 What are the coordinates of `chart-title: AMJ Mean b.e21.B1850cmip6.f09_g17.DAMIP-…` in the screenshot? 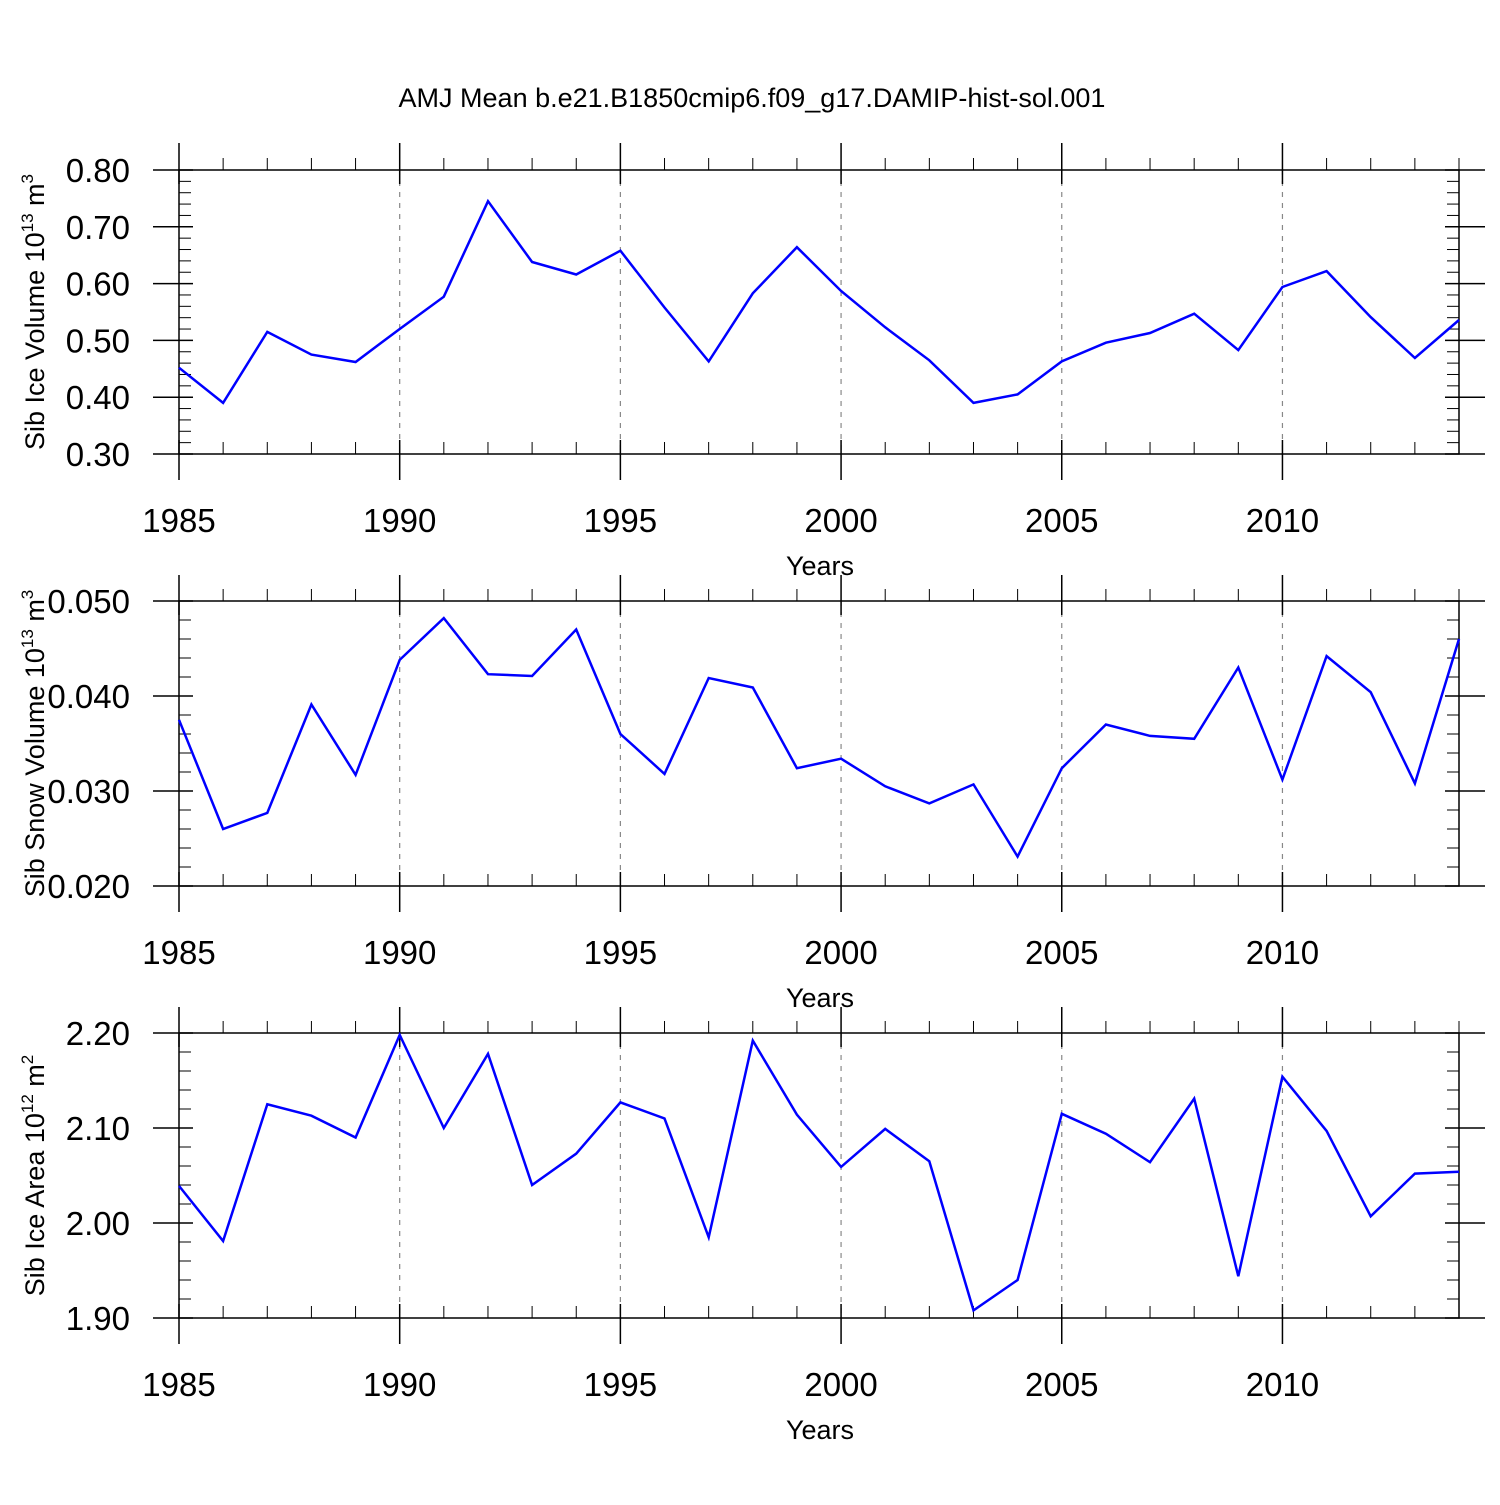 It's located at (752, 98).